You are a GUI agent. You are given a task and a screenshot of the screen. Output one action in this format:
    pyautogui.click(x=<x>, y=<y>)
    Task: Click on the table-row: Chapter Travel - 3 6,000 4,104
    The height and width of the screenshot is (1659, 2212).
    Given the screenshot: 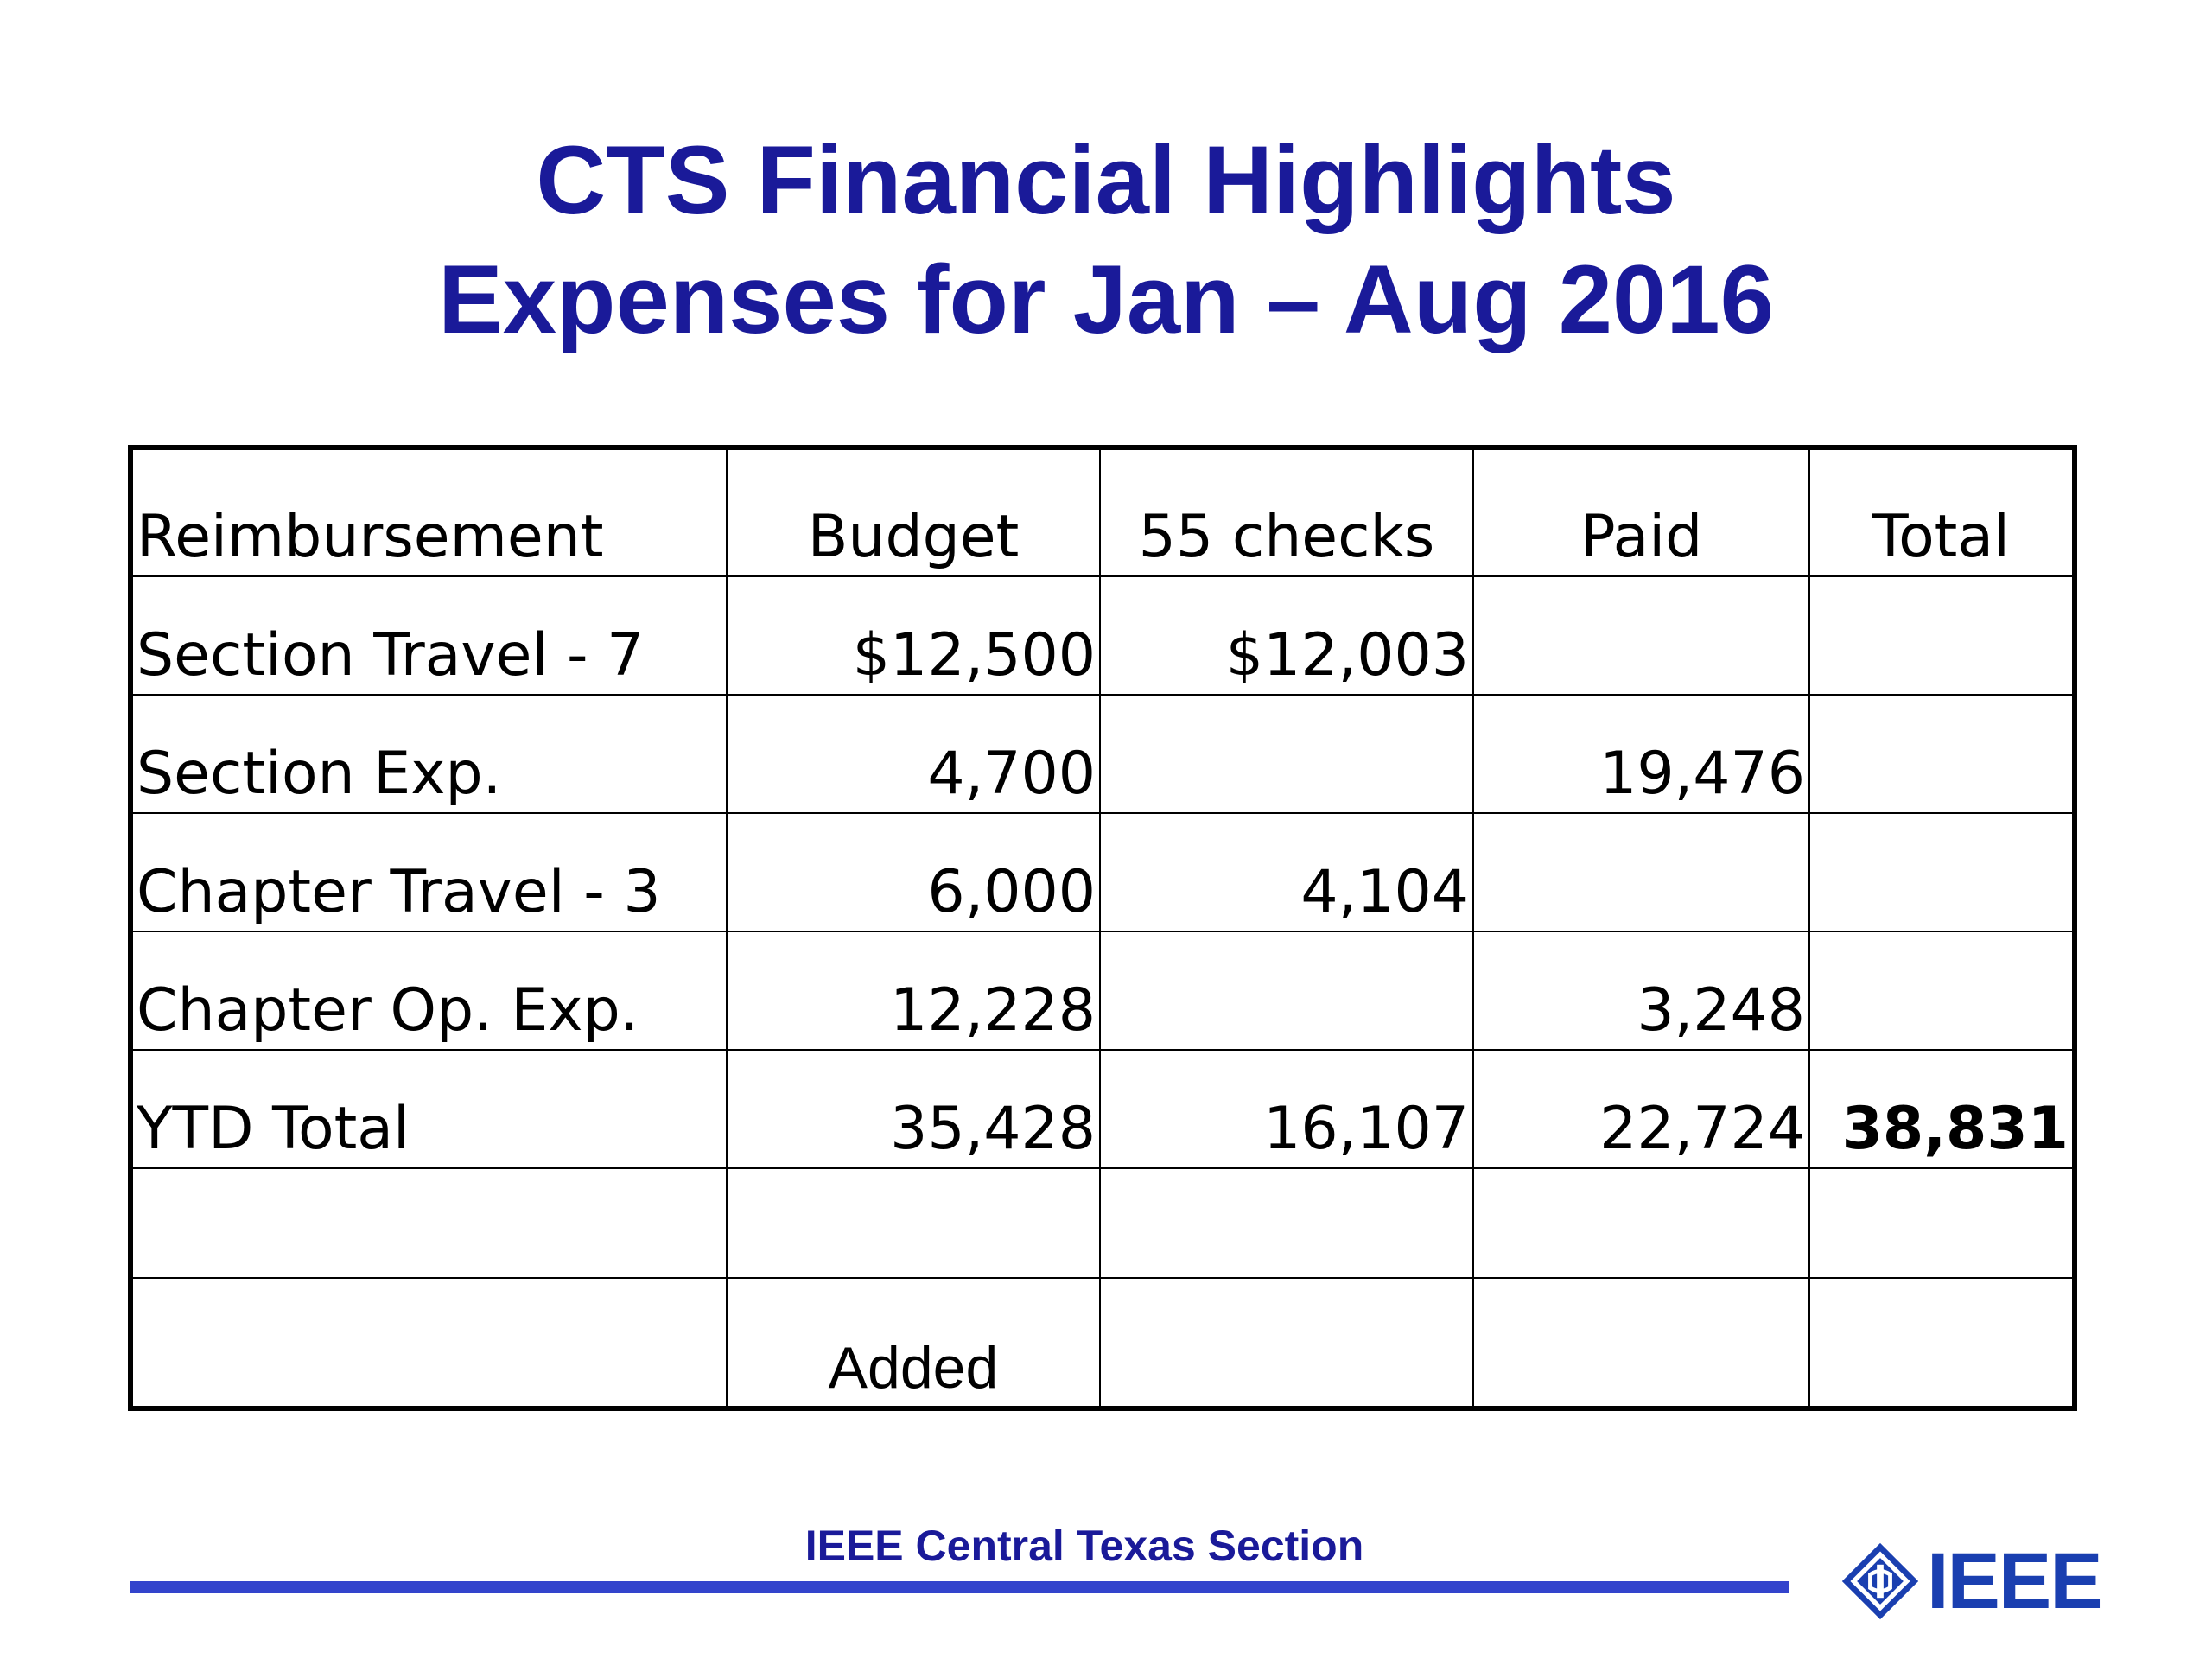 What is the action you would take?
    pyautogui.click(x=1102, y=872)
    